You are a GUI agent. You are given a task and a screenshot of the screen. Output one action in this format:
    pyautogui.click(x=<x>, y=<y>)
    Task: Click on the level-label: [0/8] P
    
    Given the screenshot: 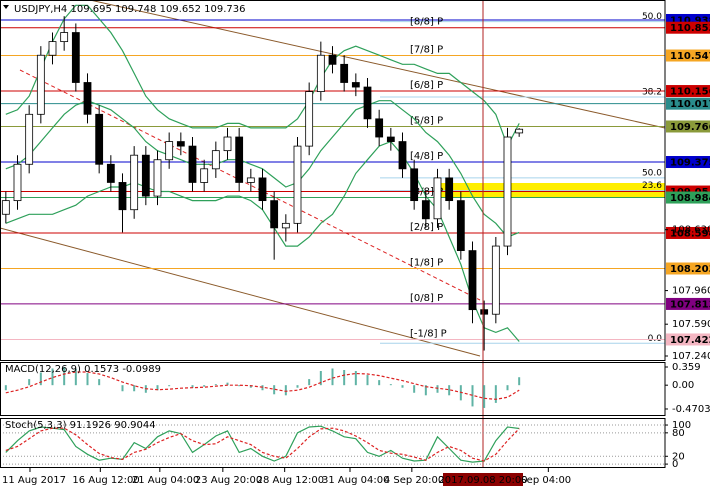 What is the action you would take?
    pyautogui.click(x=426, y=298)
    